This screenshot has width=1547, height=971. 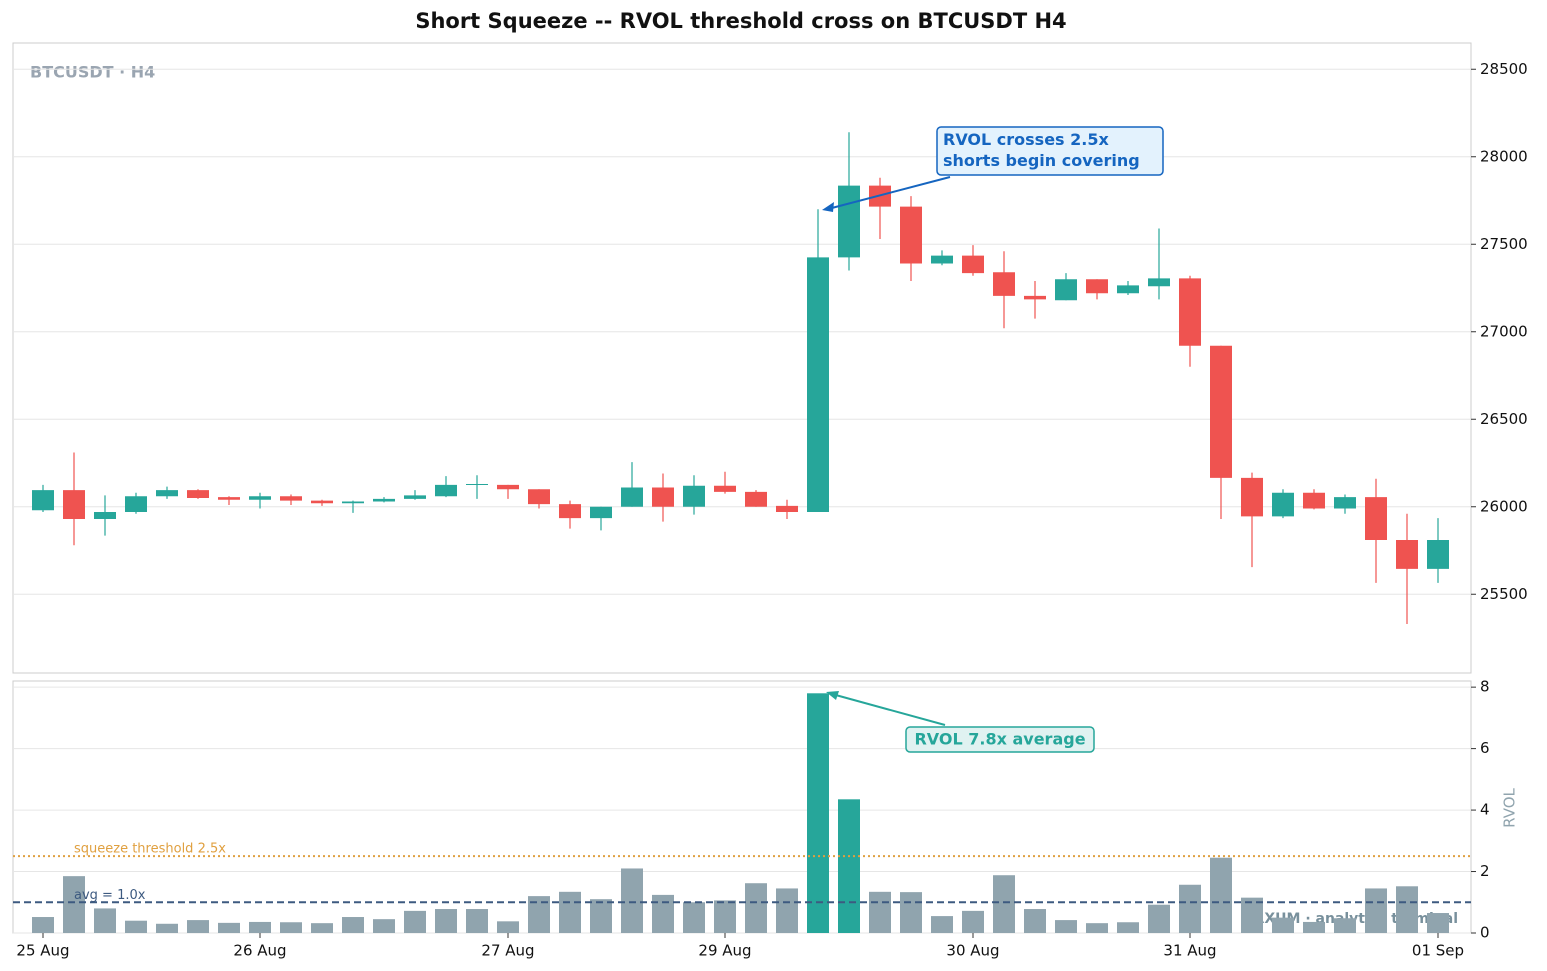 I want to click on y-tick-label: 0, so click(x=1485, y=933).